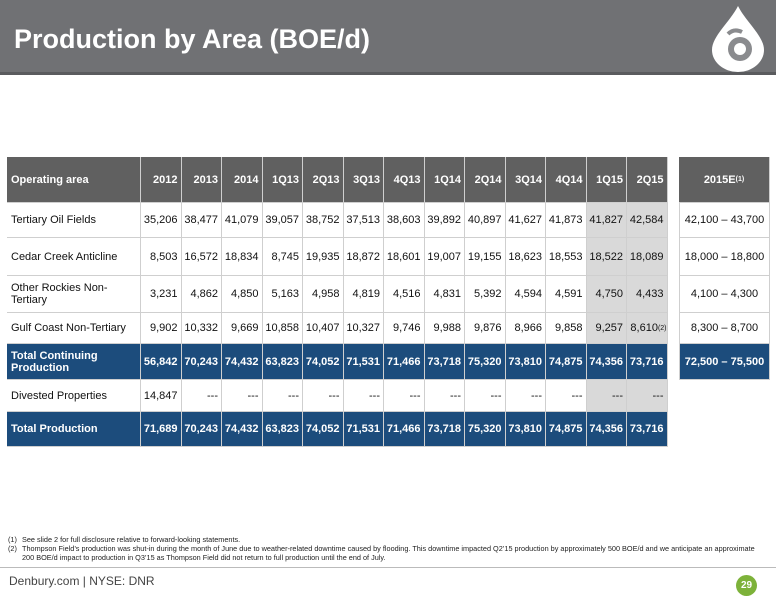 The width and height of the screenshot is (776, 600). Describe the element at coordinates (161, 257) in the screenshot. I see `cell: 8,503` at that location.